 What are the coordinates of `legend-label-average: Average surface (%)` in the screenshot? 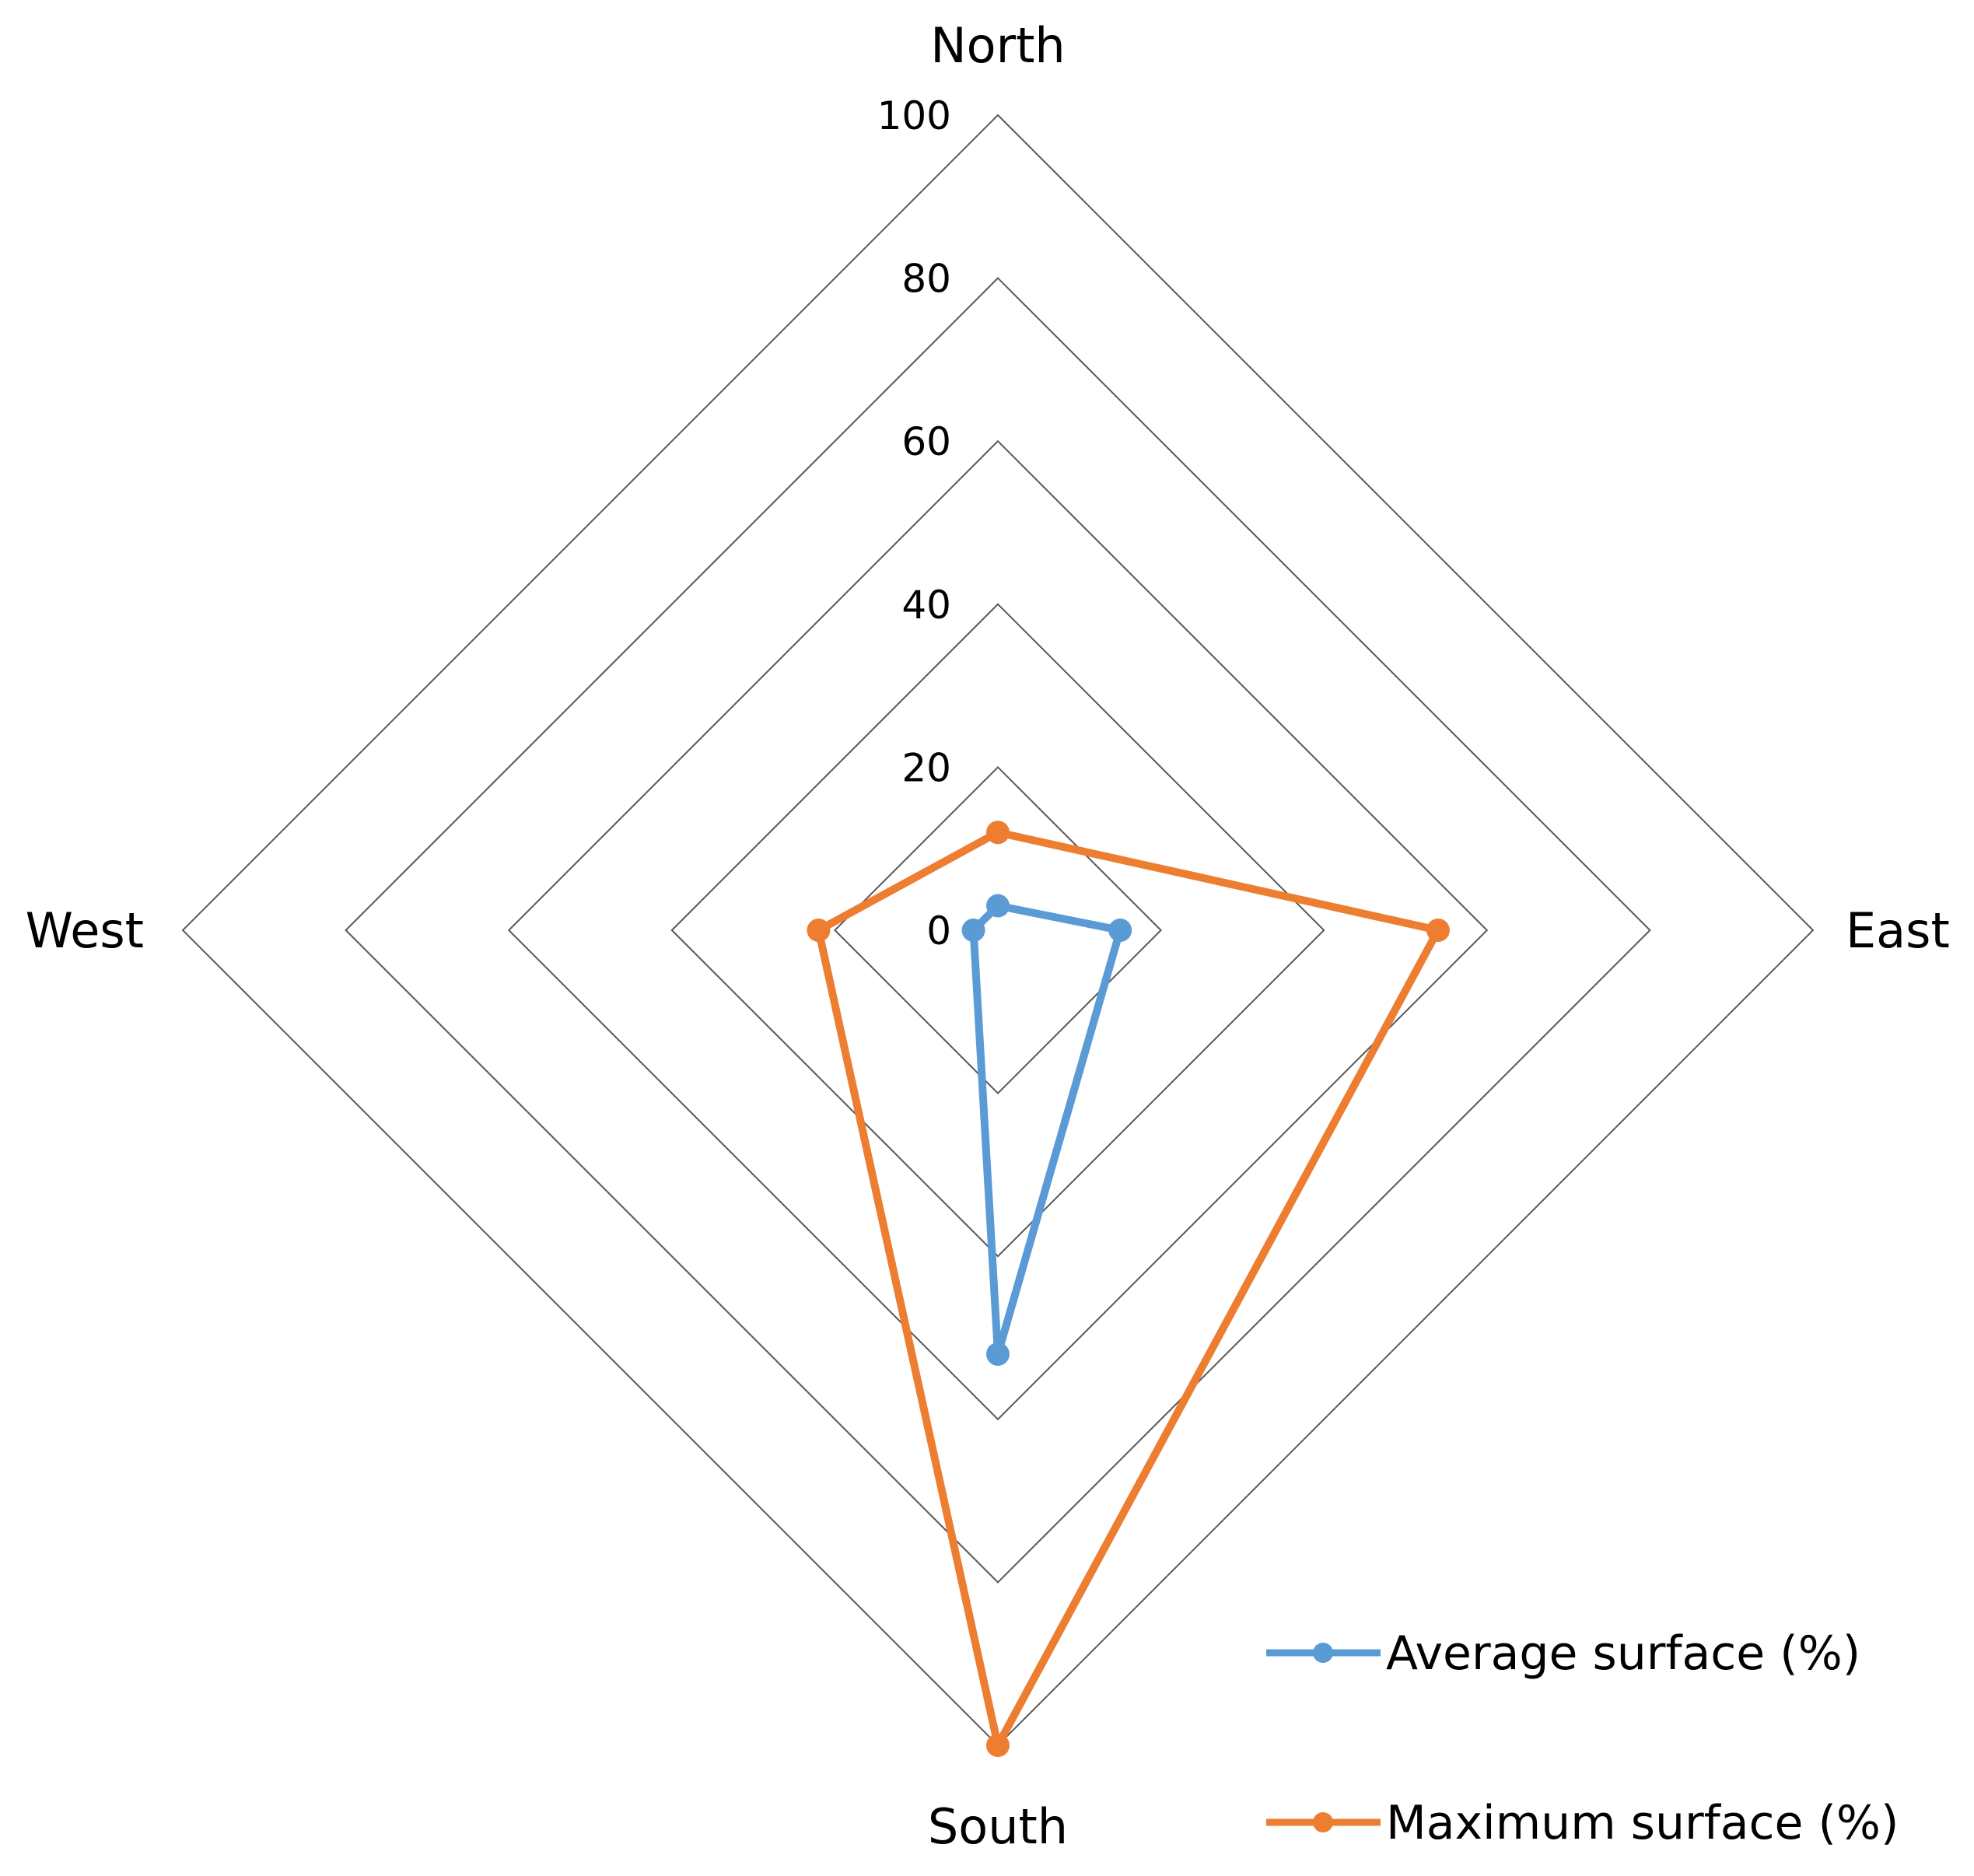 It's located at (1623, 1654).